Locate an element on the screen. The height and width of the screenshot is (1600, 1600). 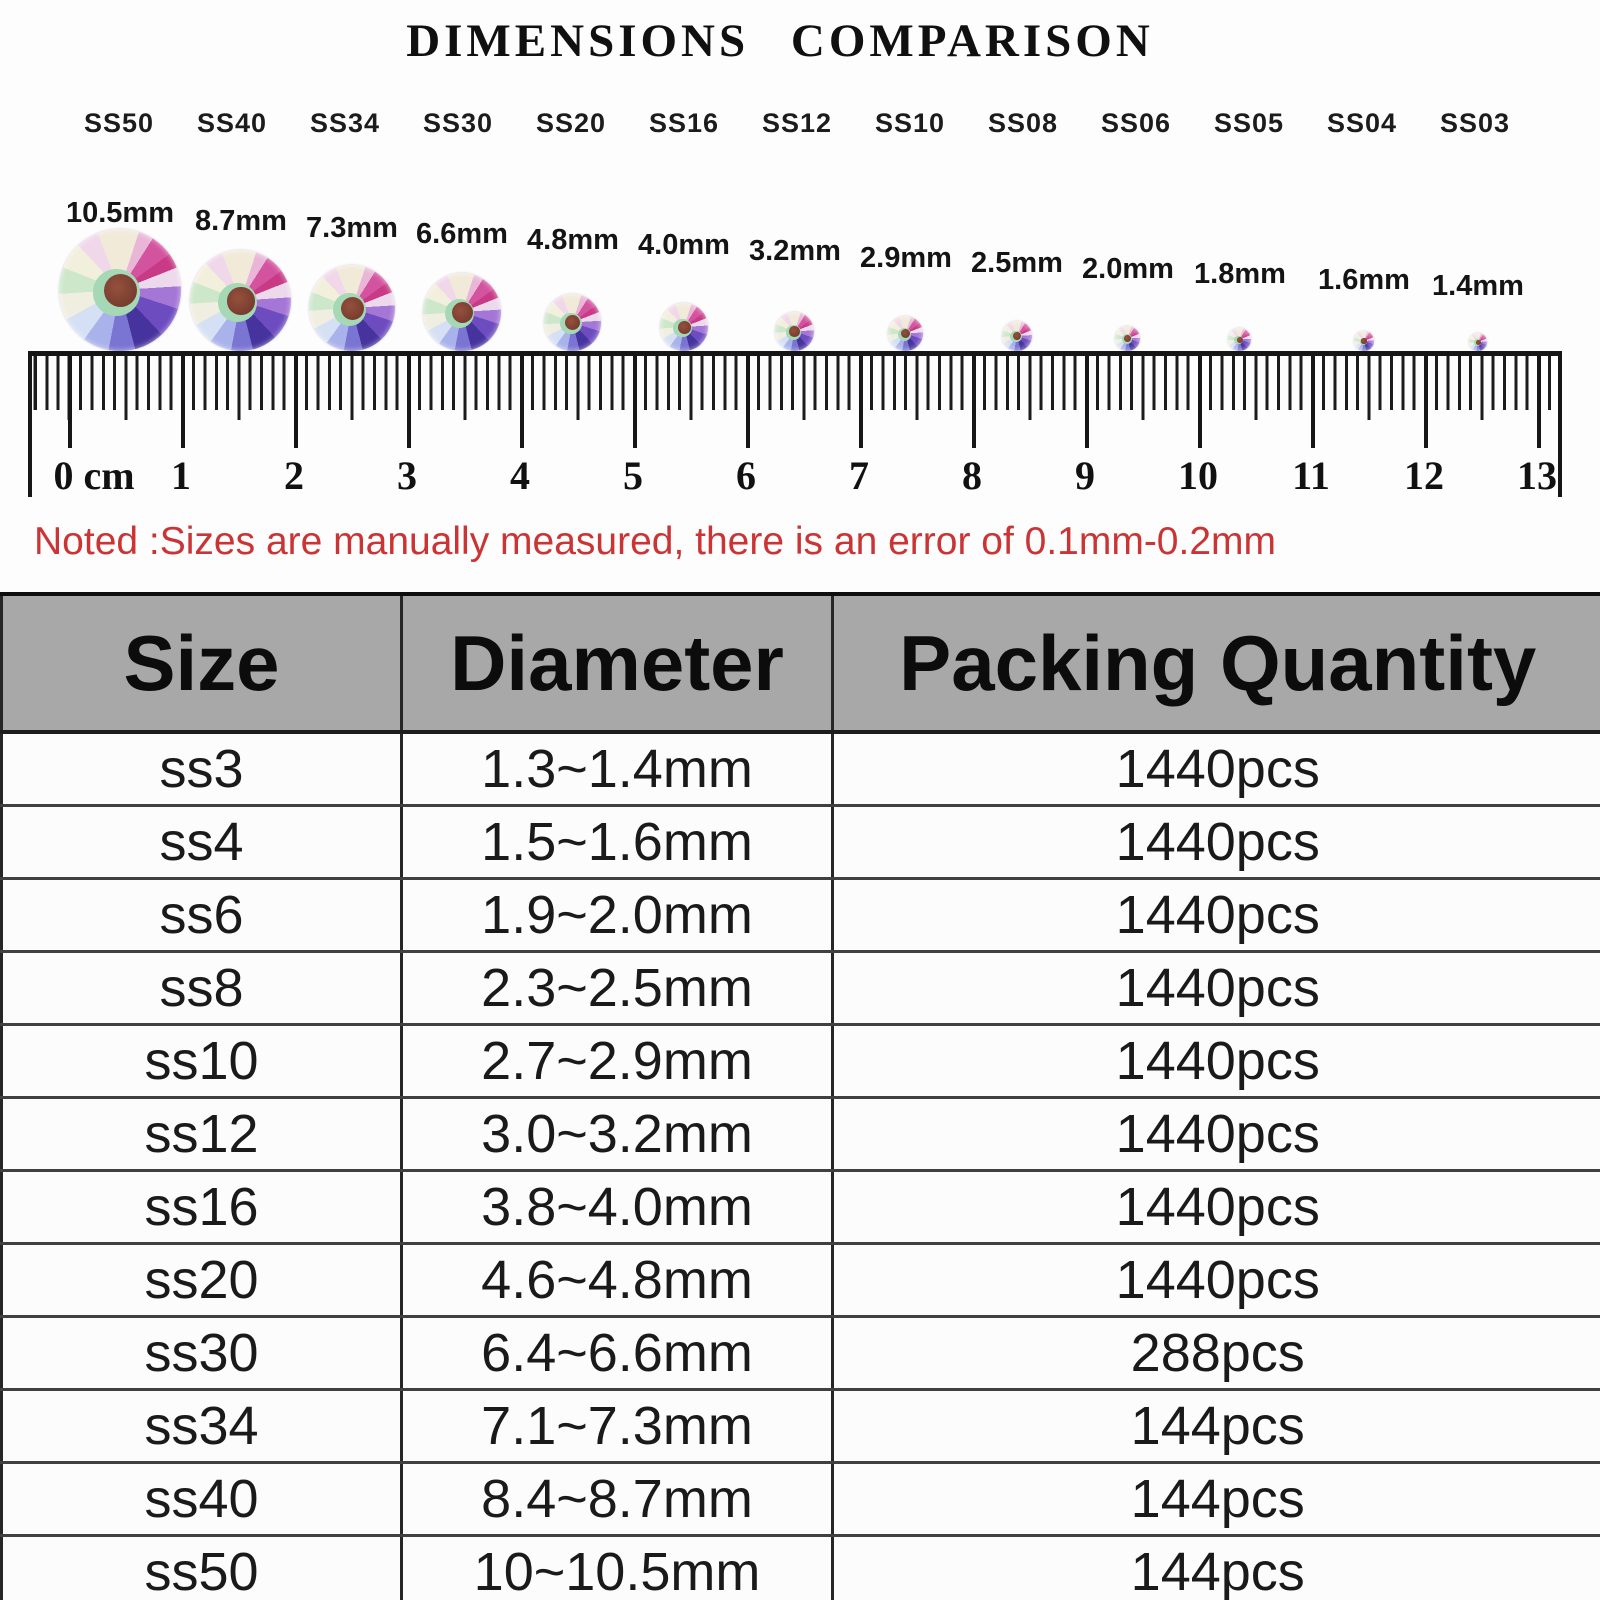
diameter-cell: 7.1~7.3mm is located at coordinates (617, 1426).